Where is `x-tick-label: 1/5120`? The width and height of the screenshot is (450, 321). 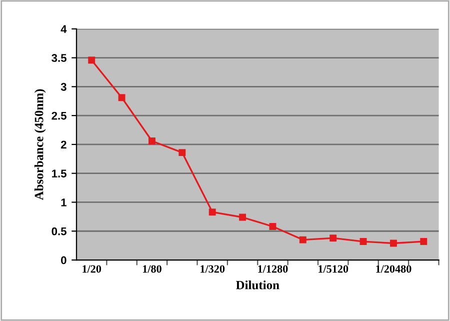
x-tick-label: 1/5120 is located at coordinates (333, 269).